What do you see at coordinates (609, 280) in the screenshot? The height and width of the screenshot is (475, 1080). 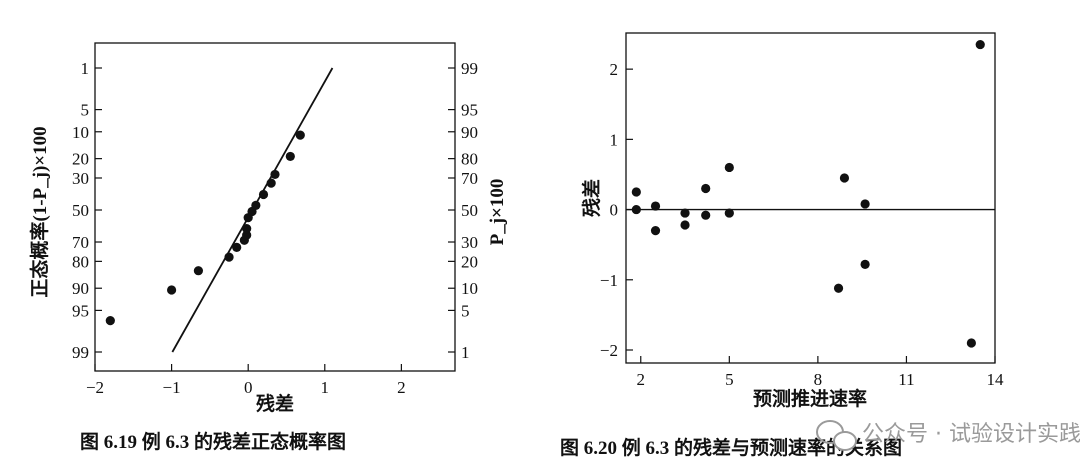 I see `chart2-y-tick-label: −1` at bounding box center [609, 280].